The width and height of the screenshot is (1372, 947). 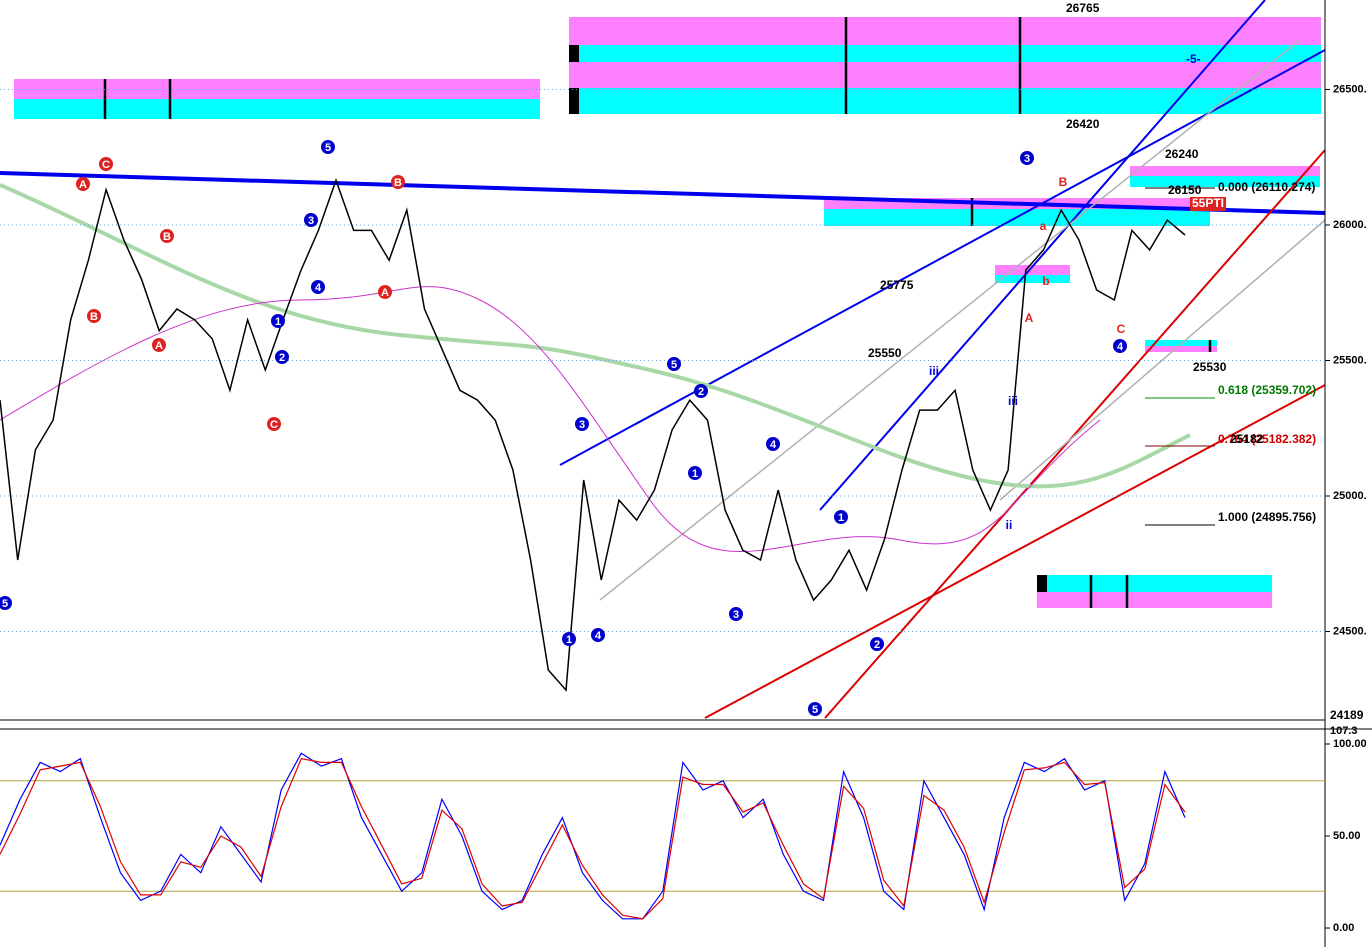 What do you see at coordinates (1247, 439) in the screenshot?
I see `annotation: 25182` at bounding box center [1247, 439].